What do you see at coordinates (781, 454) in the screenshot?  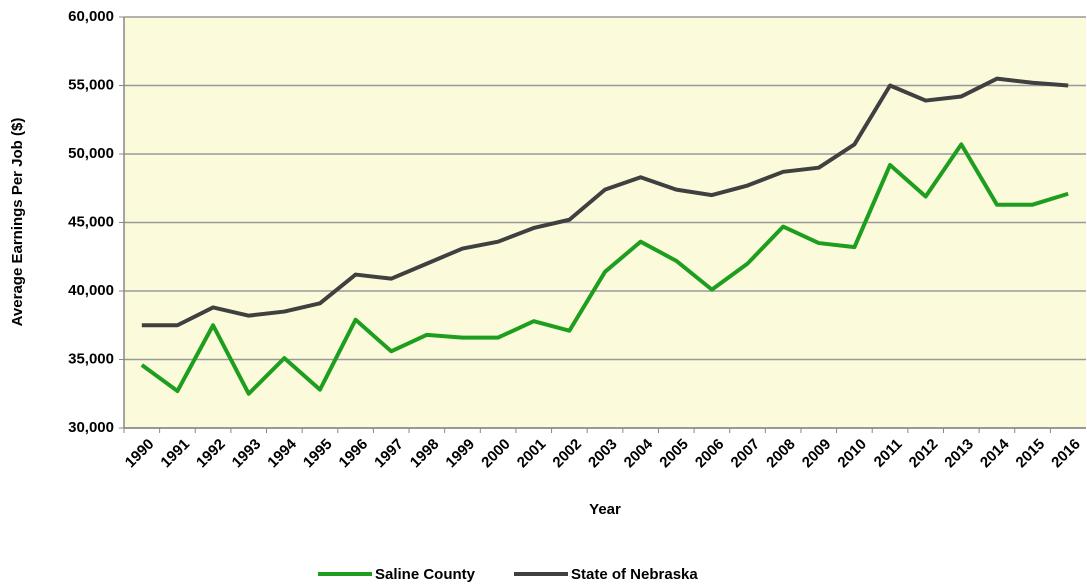 I see `x-tick-label: 2008` at bounding box center [781, 454].